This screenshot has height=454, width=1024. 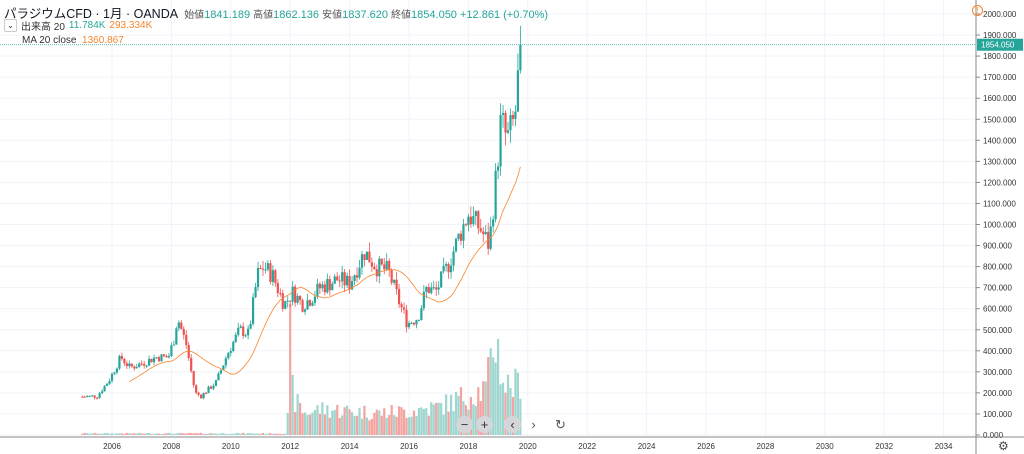 I want to click on collapse-chevron-icon: ⌄, so click(x=10, y=25).